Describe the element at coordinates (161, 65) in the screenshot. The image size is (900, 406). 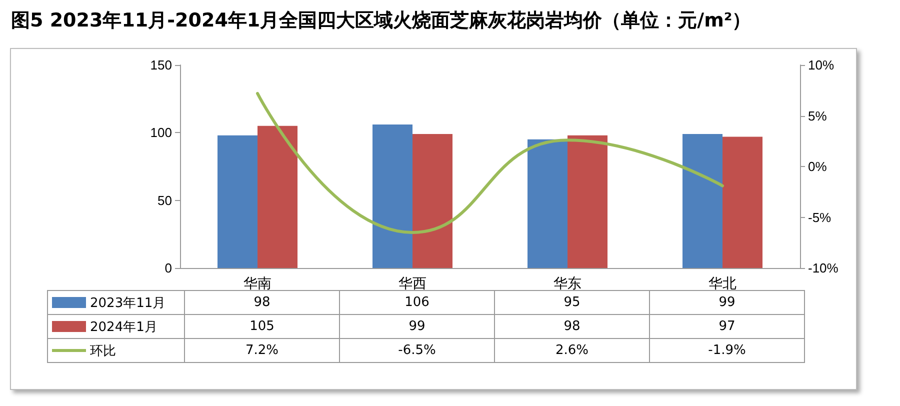
I see `y-tick-label: 150` at that location.